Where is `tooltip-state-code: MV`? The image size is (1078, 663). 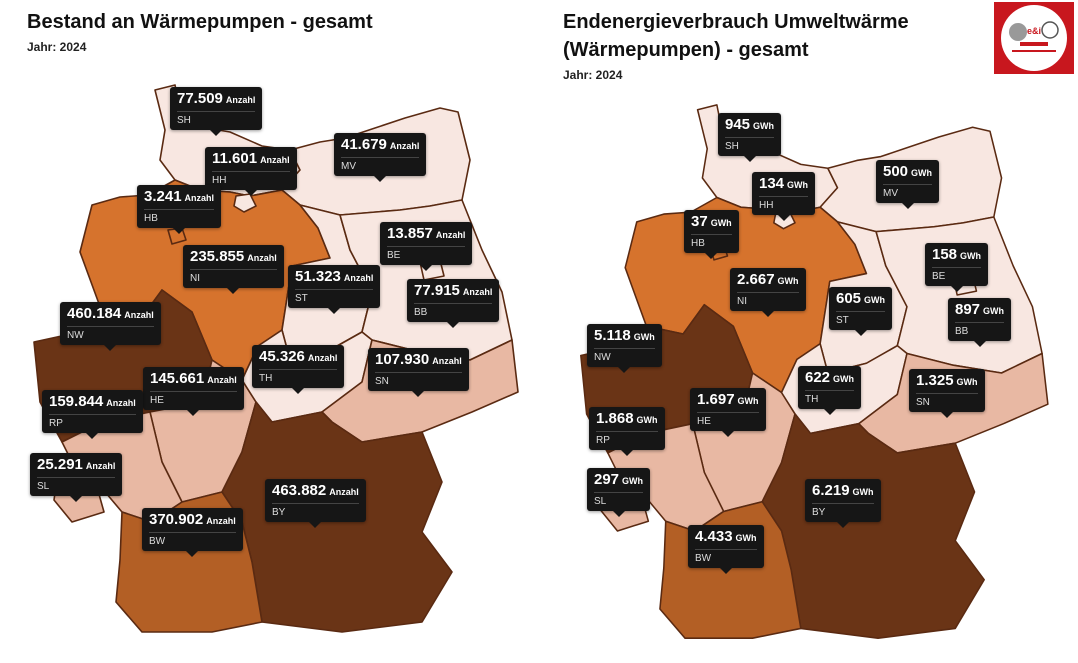 tooltip-state-code: MV is located at coordinates (890, 193).